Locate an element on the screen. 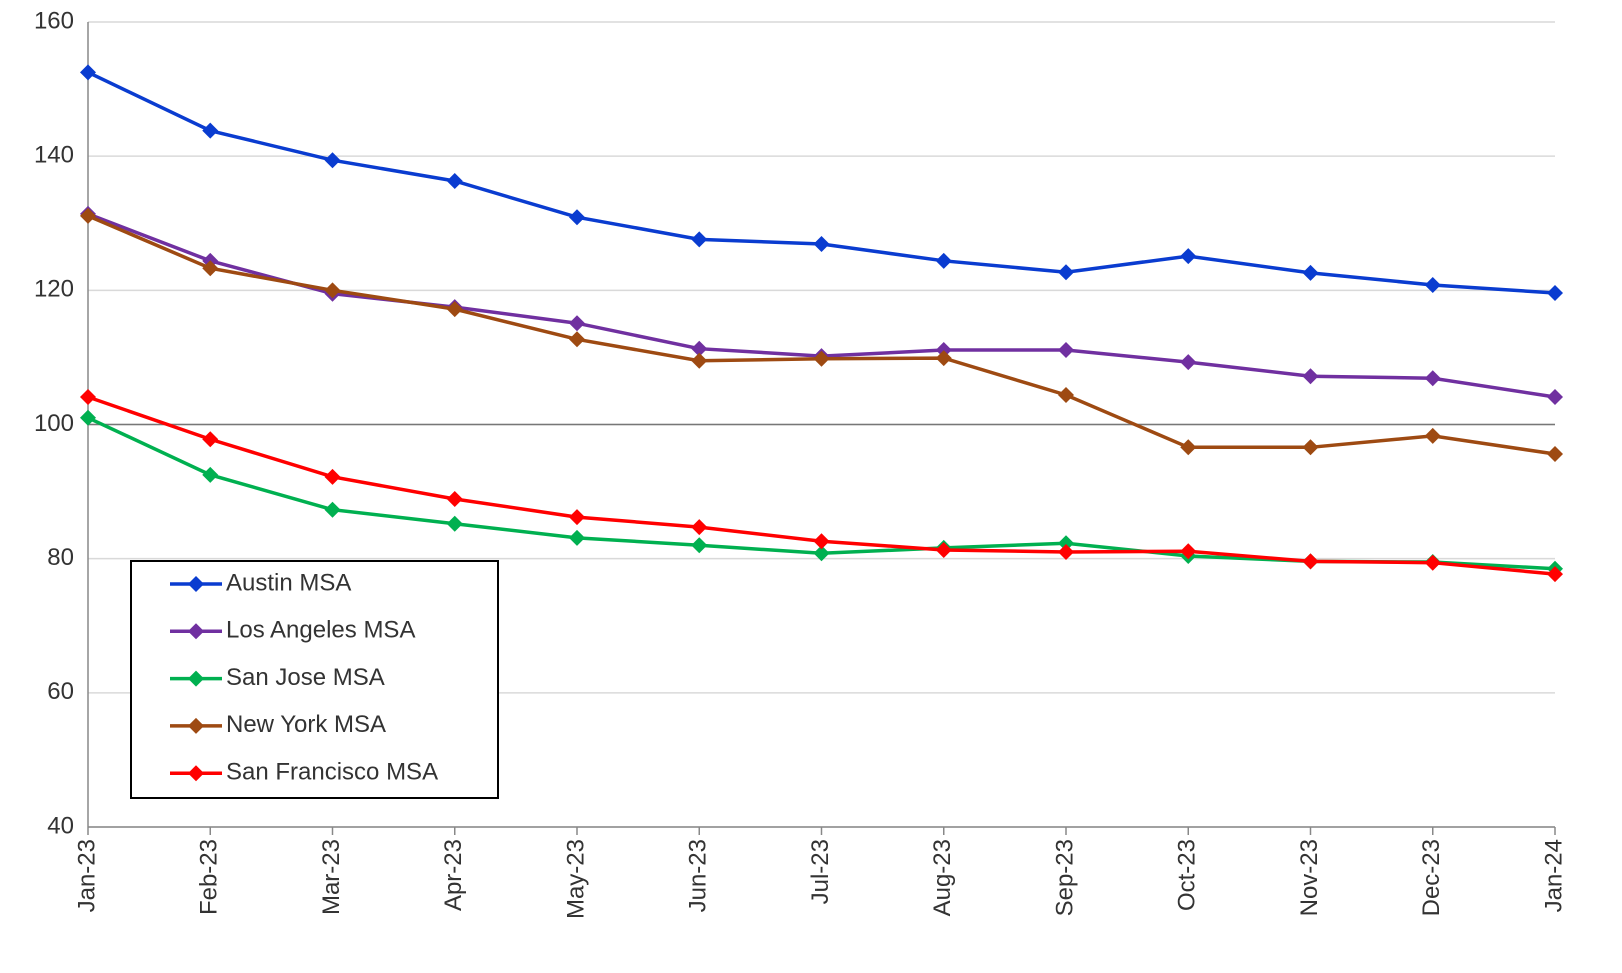 This screenshot has height=973, width=1622. x-tick-label: Feb-23 is located at coordinates (209, 877).